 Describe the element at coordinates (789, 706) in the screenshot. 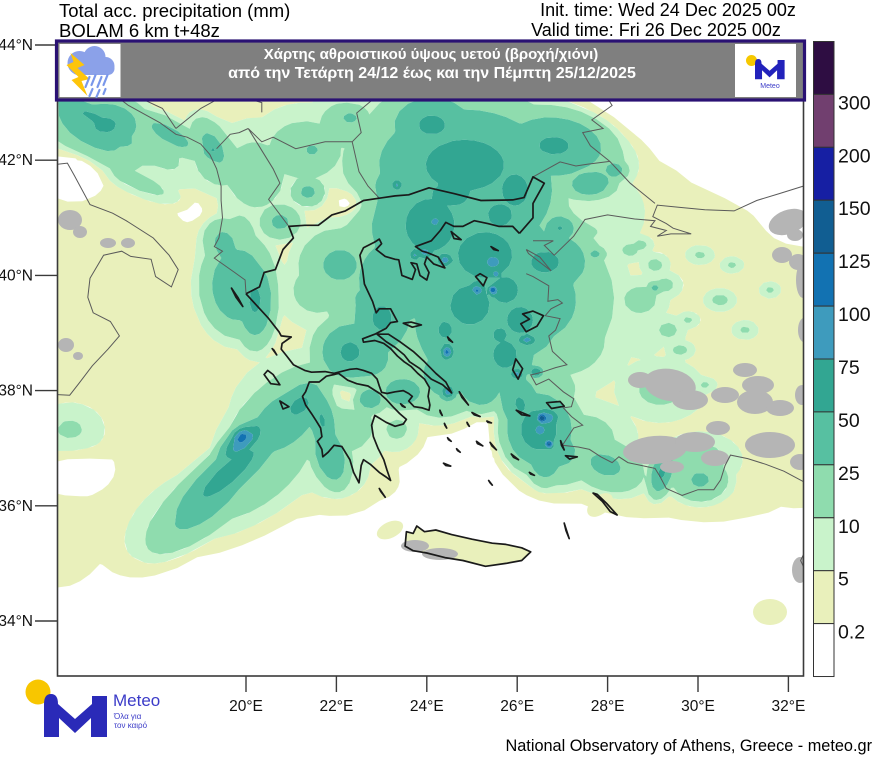

I see `svg-text: 32°E` at that location.